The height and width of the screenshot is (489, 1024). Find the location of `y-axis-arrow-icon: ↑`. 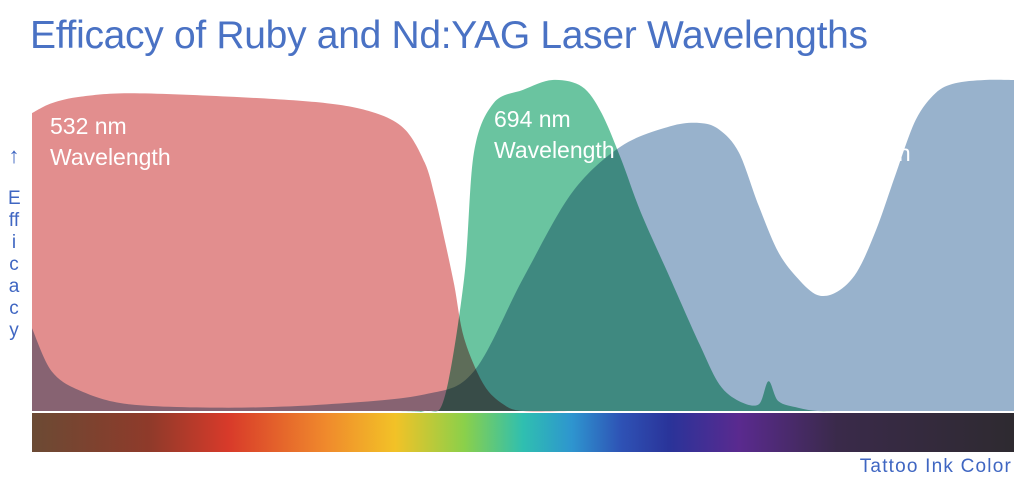

y-axis-arrow-icon: ↑ is located at coordinates (14, 155).